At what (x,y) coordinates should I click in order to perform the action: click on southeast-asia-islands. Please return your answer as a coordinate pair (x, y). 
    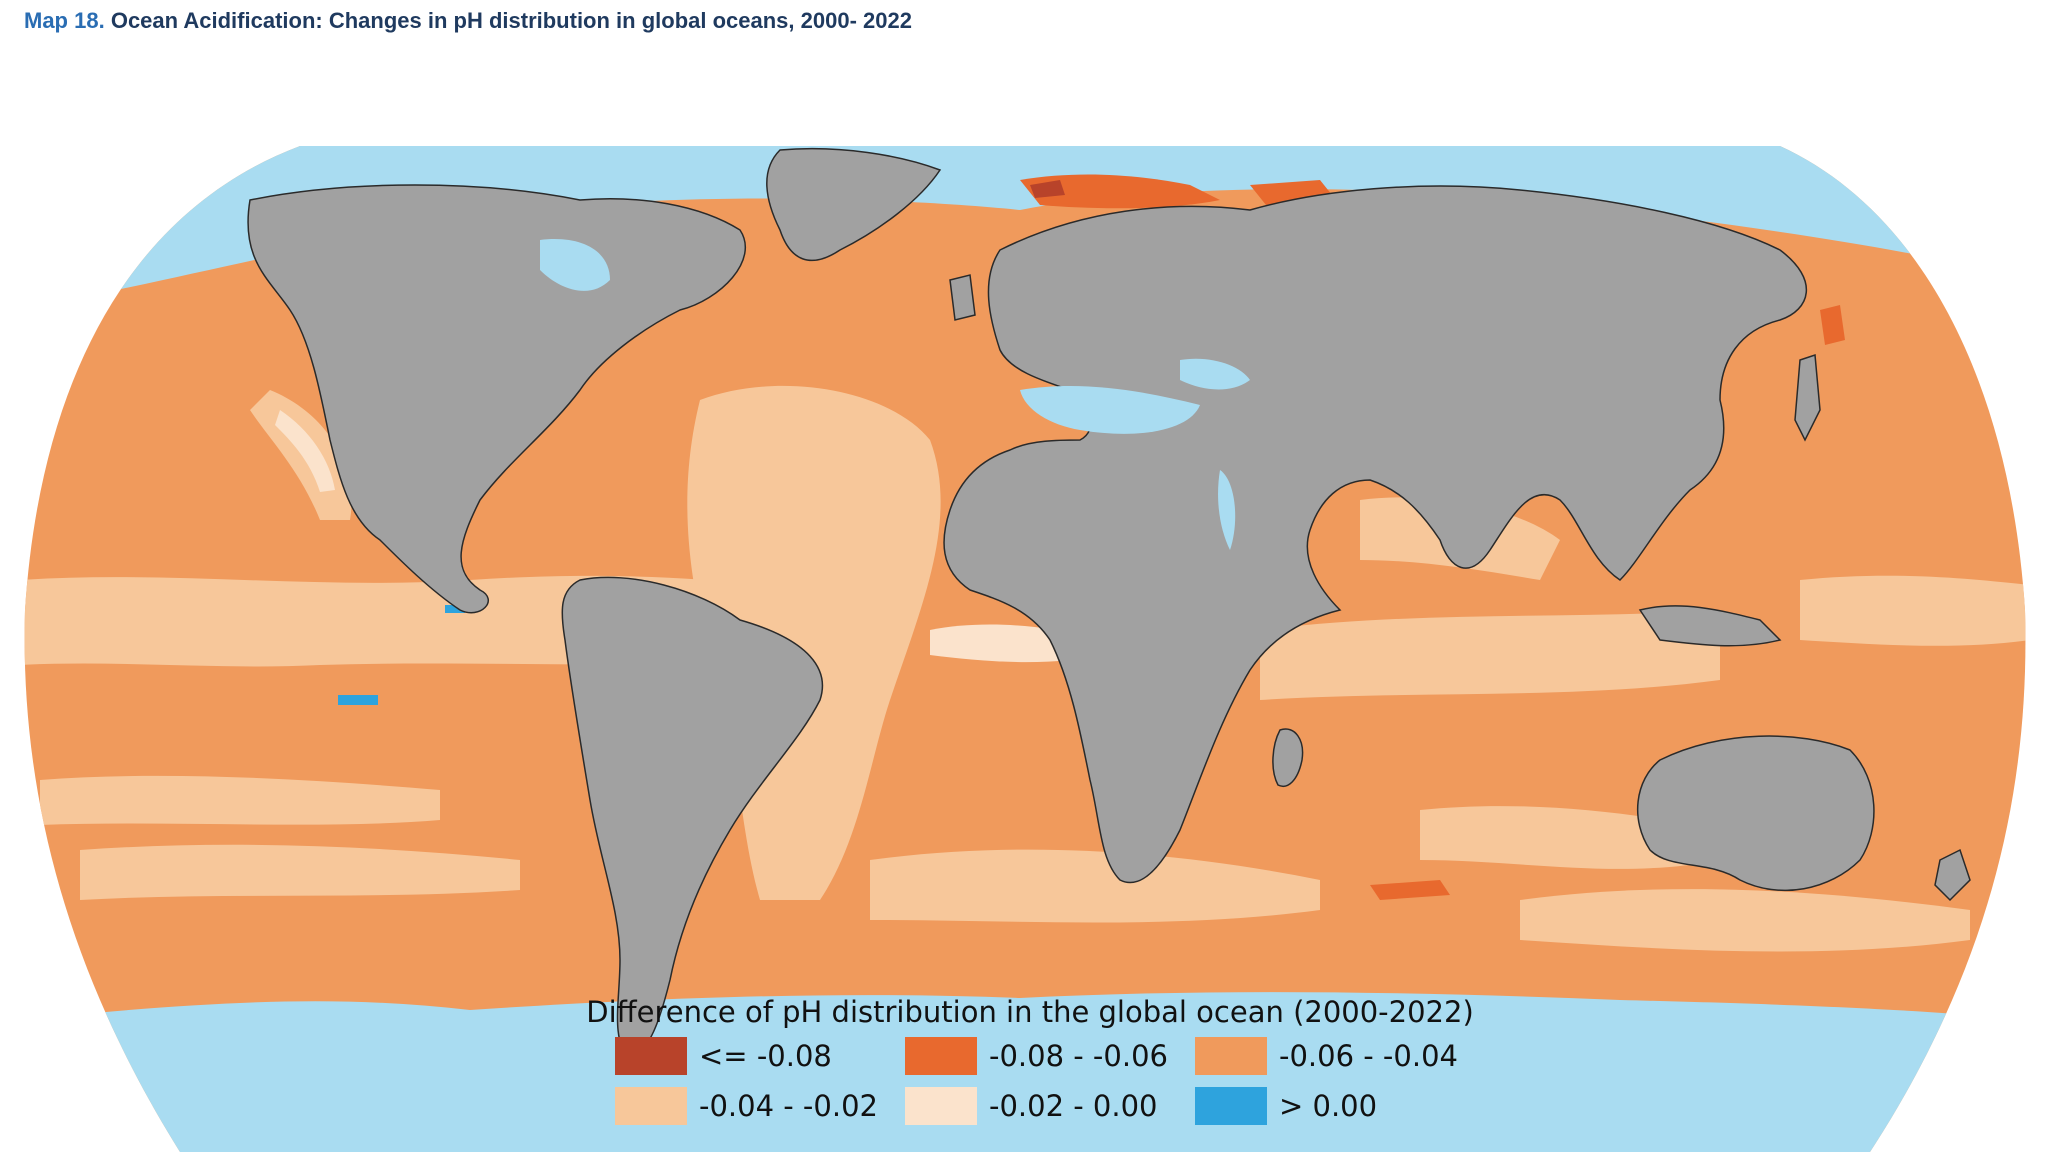
    Looking at the image, I should click on (1710, 626).